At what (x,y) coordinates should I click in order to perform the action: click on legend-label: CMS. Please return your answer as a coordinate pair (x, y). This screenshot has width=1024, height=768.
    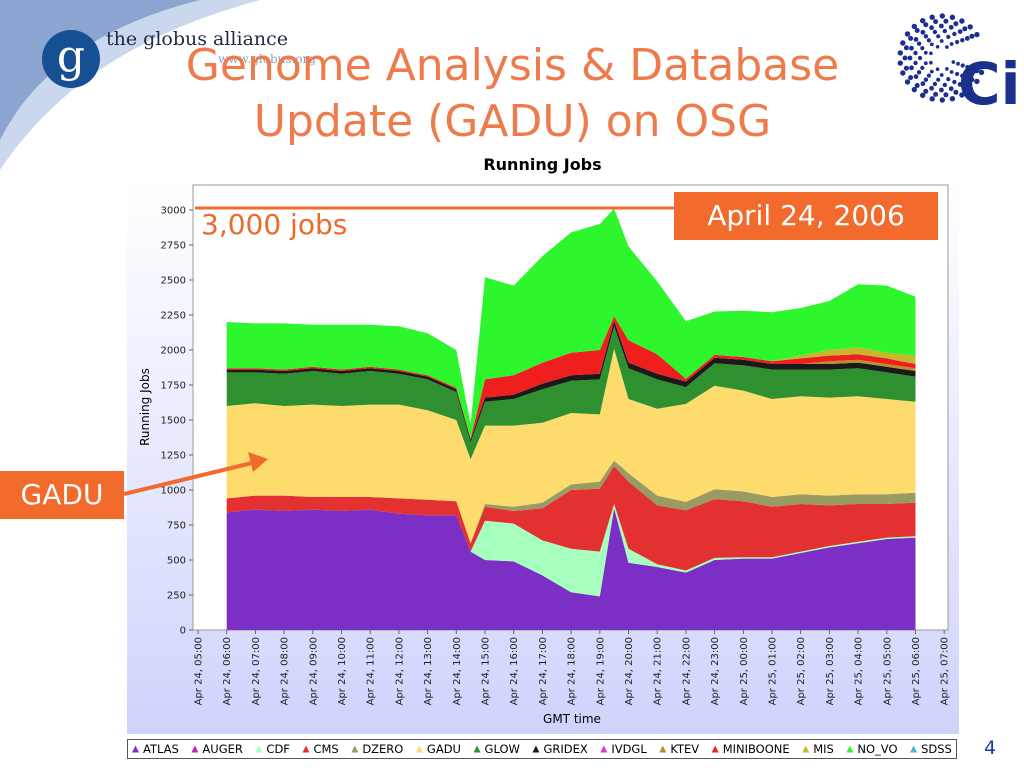
    Looking at the image, I should click on (326, 749).